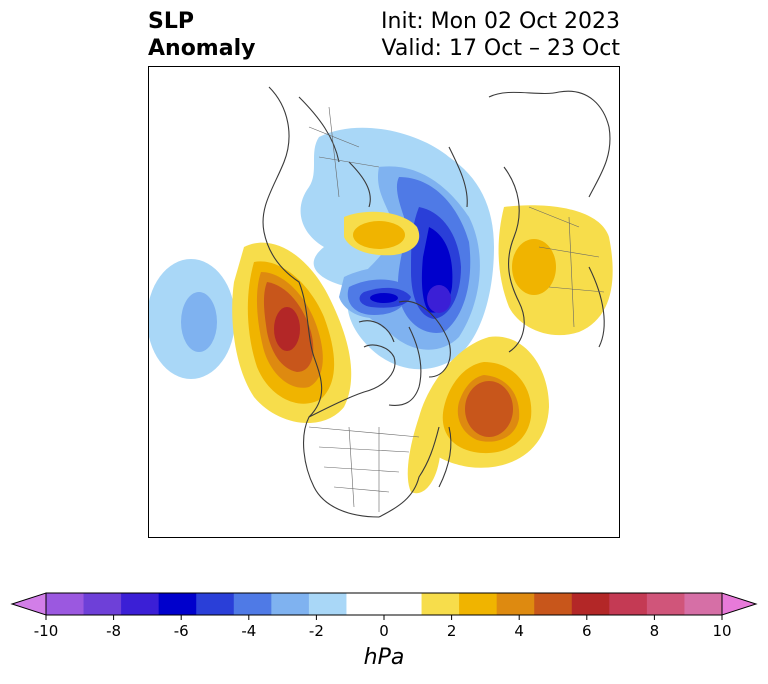 The height and width of the screenshot is (684, 768). I want to click on anomaly-arctic-low, so click(397, 248).